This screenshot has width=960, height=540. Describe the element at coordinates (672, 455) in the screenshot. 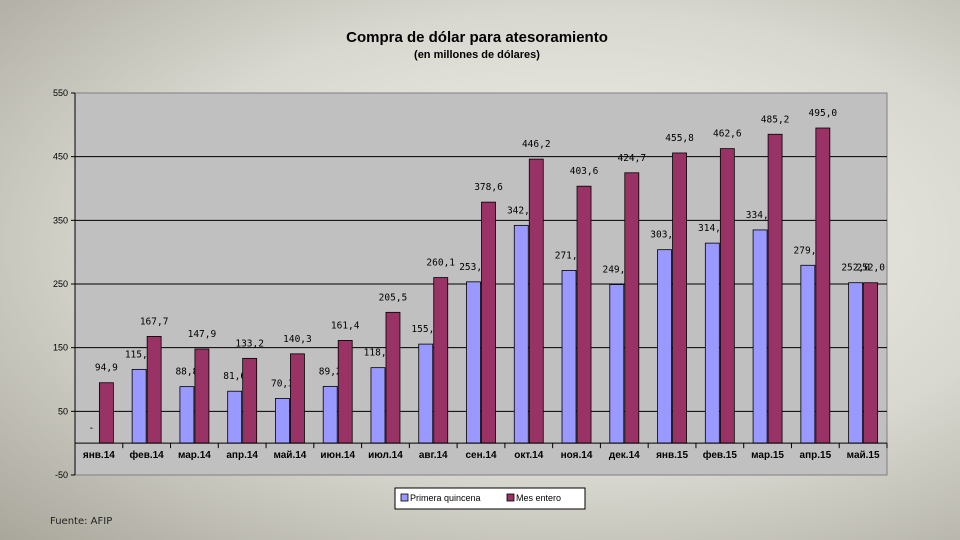

I see `x-tick-label: янв.15` at that location.